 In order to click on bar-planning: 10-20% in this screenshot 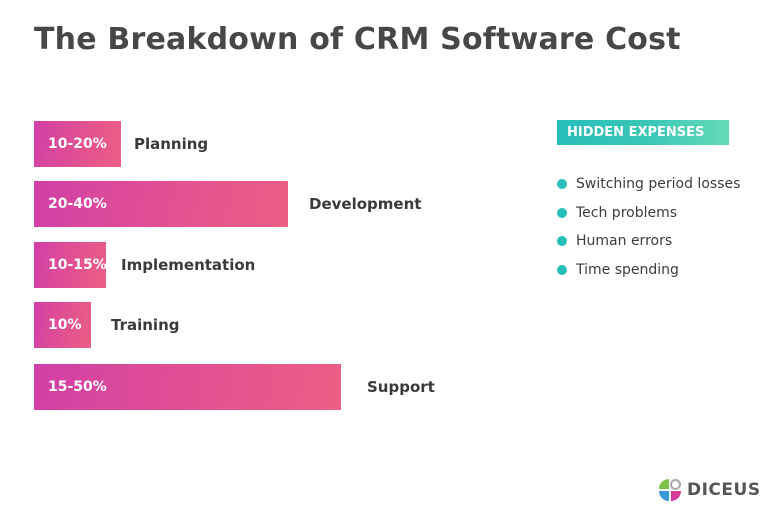, I will do `click(77, 144)`.